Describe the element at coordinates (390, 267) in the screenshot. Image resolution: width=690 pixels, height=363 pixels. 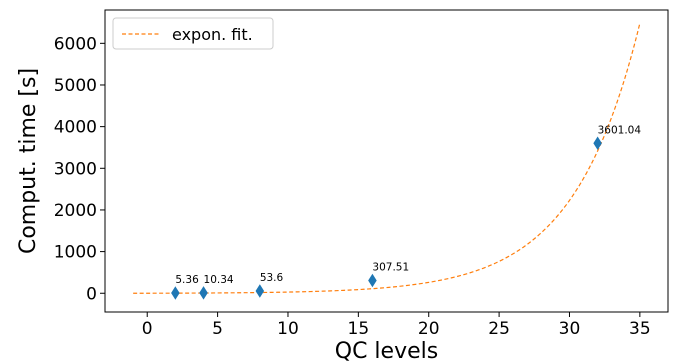
I see `data-label: 307.51` at that location.